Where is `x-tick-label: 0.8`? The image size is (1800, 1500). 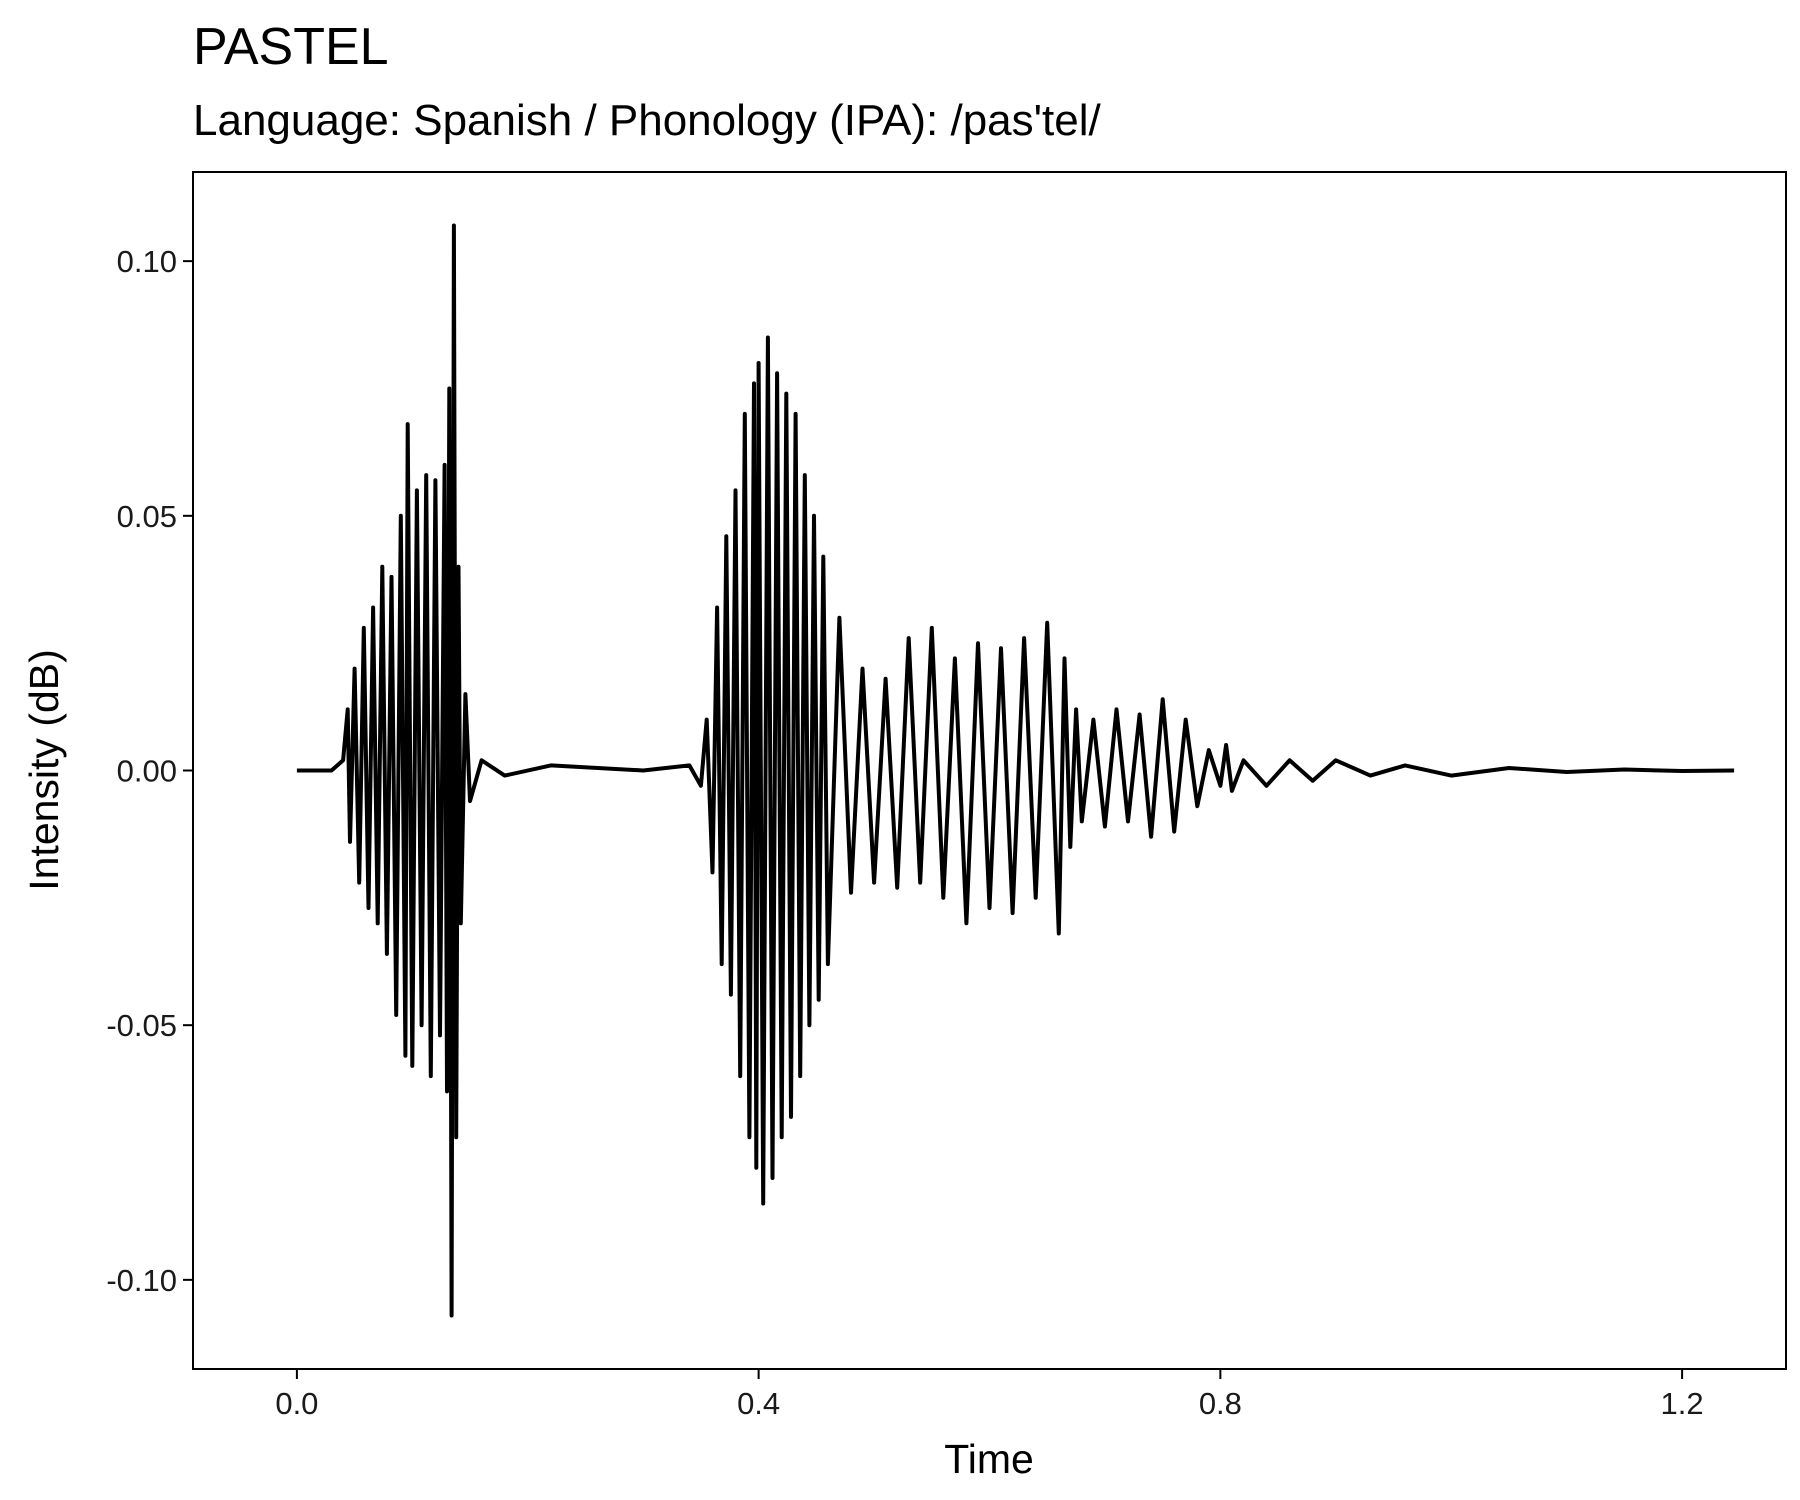 x-tick-label: 0.8 is located at coordinates (1220, 1403).